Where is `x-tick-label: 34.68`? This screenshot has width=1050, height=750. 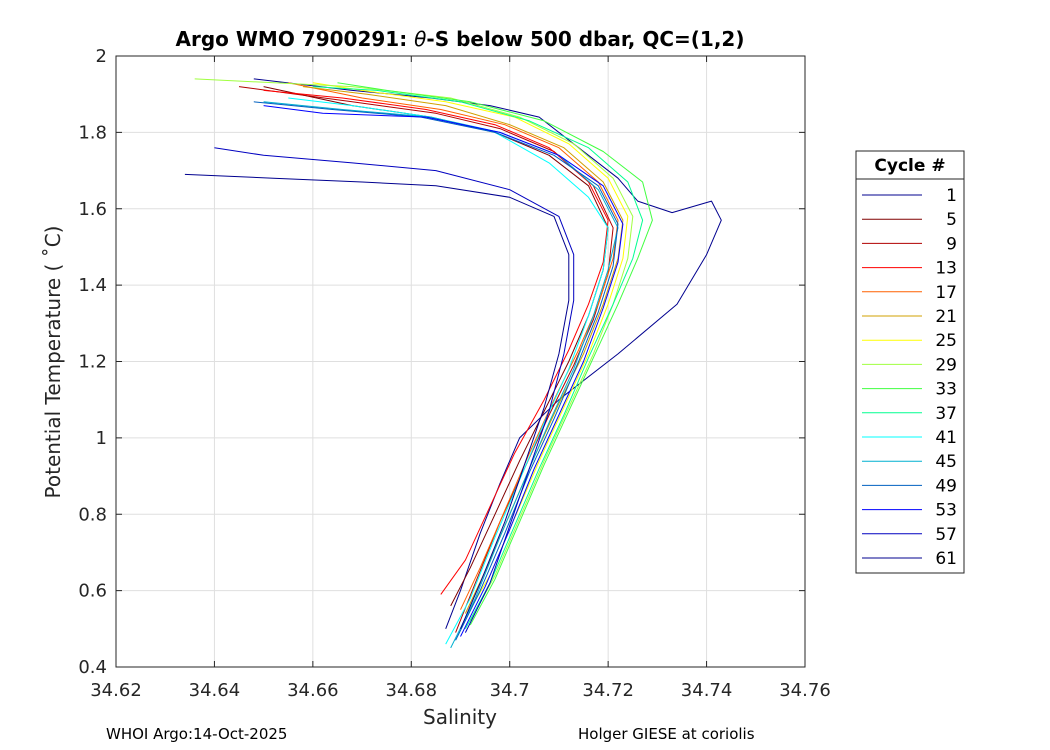 x-tick-label: 34.68 is located at coordinates (412, 690).